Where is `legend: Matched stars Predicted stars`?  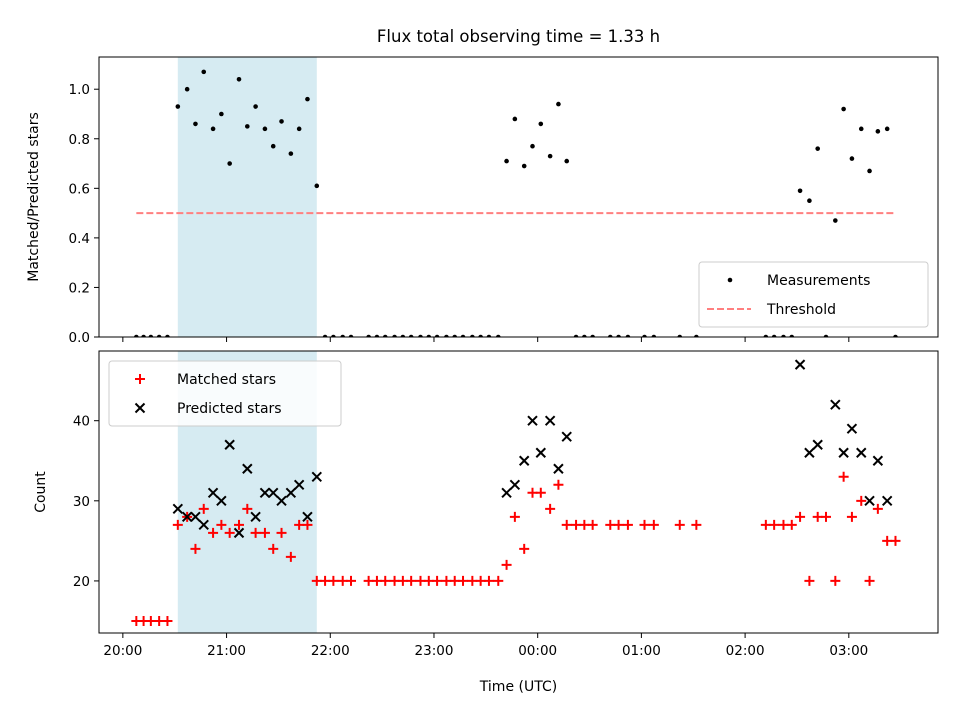 legend: Matched stars Predicted stars is located at coordinates (225, 393).